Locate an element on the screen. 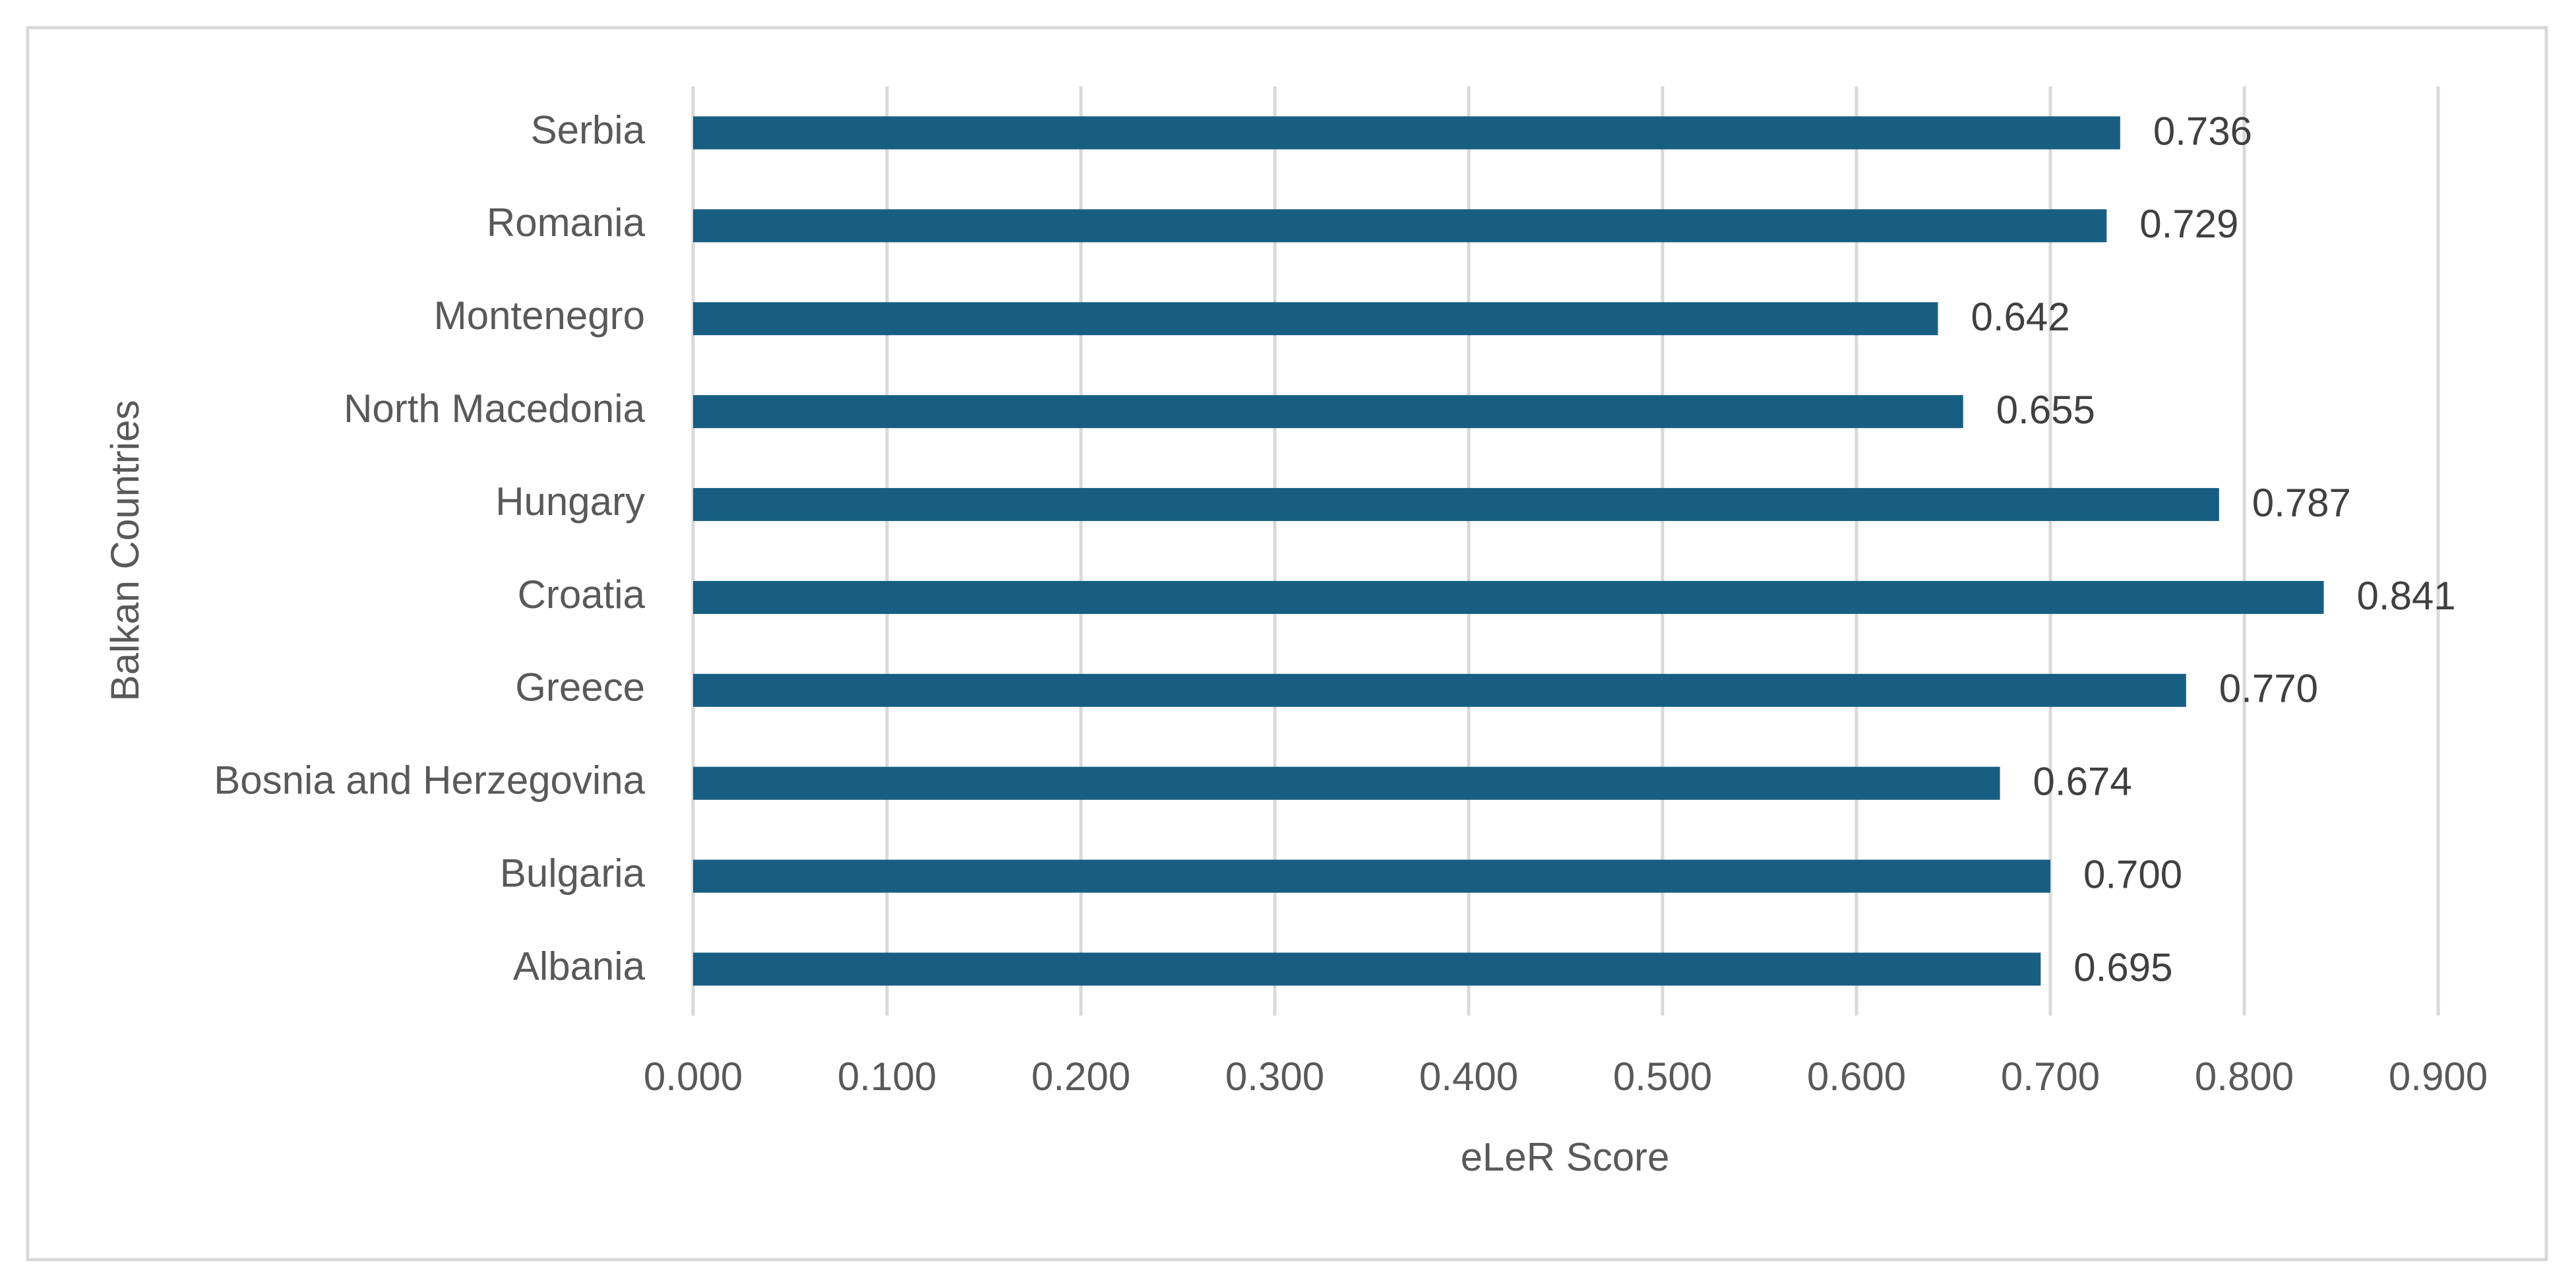 Image resolution: width=2576 pixels, height=1284 pixels. data-label: 0.787 is located at coordinates (2301, 503).